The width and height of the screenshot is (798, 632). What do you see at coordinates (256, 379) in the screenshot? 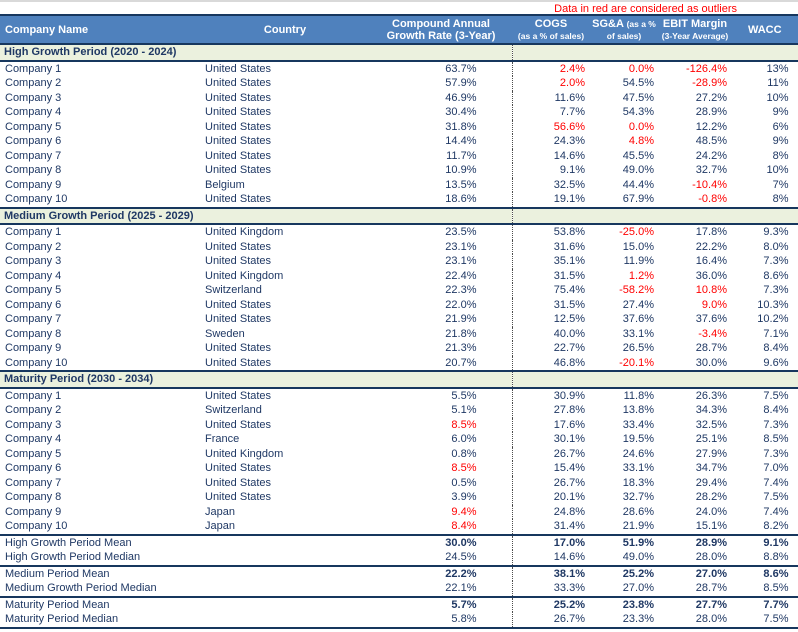
I see `section-title: Maturity Period (2030 - 2034)` at bounding box center [256, 379].